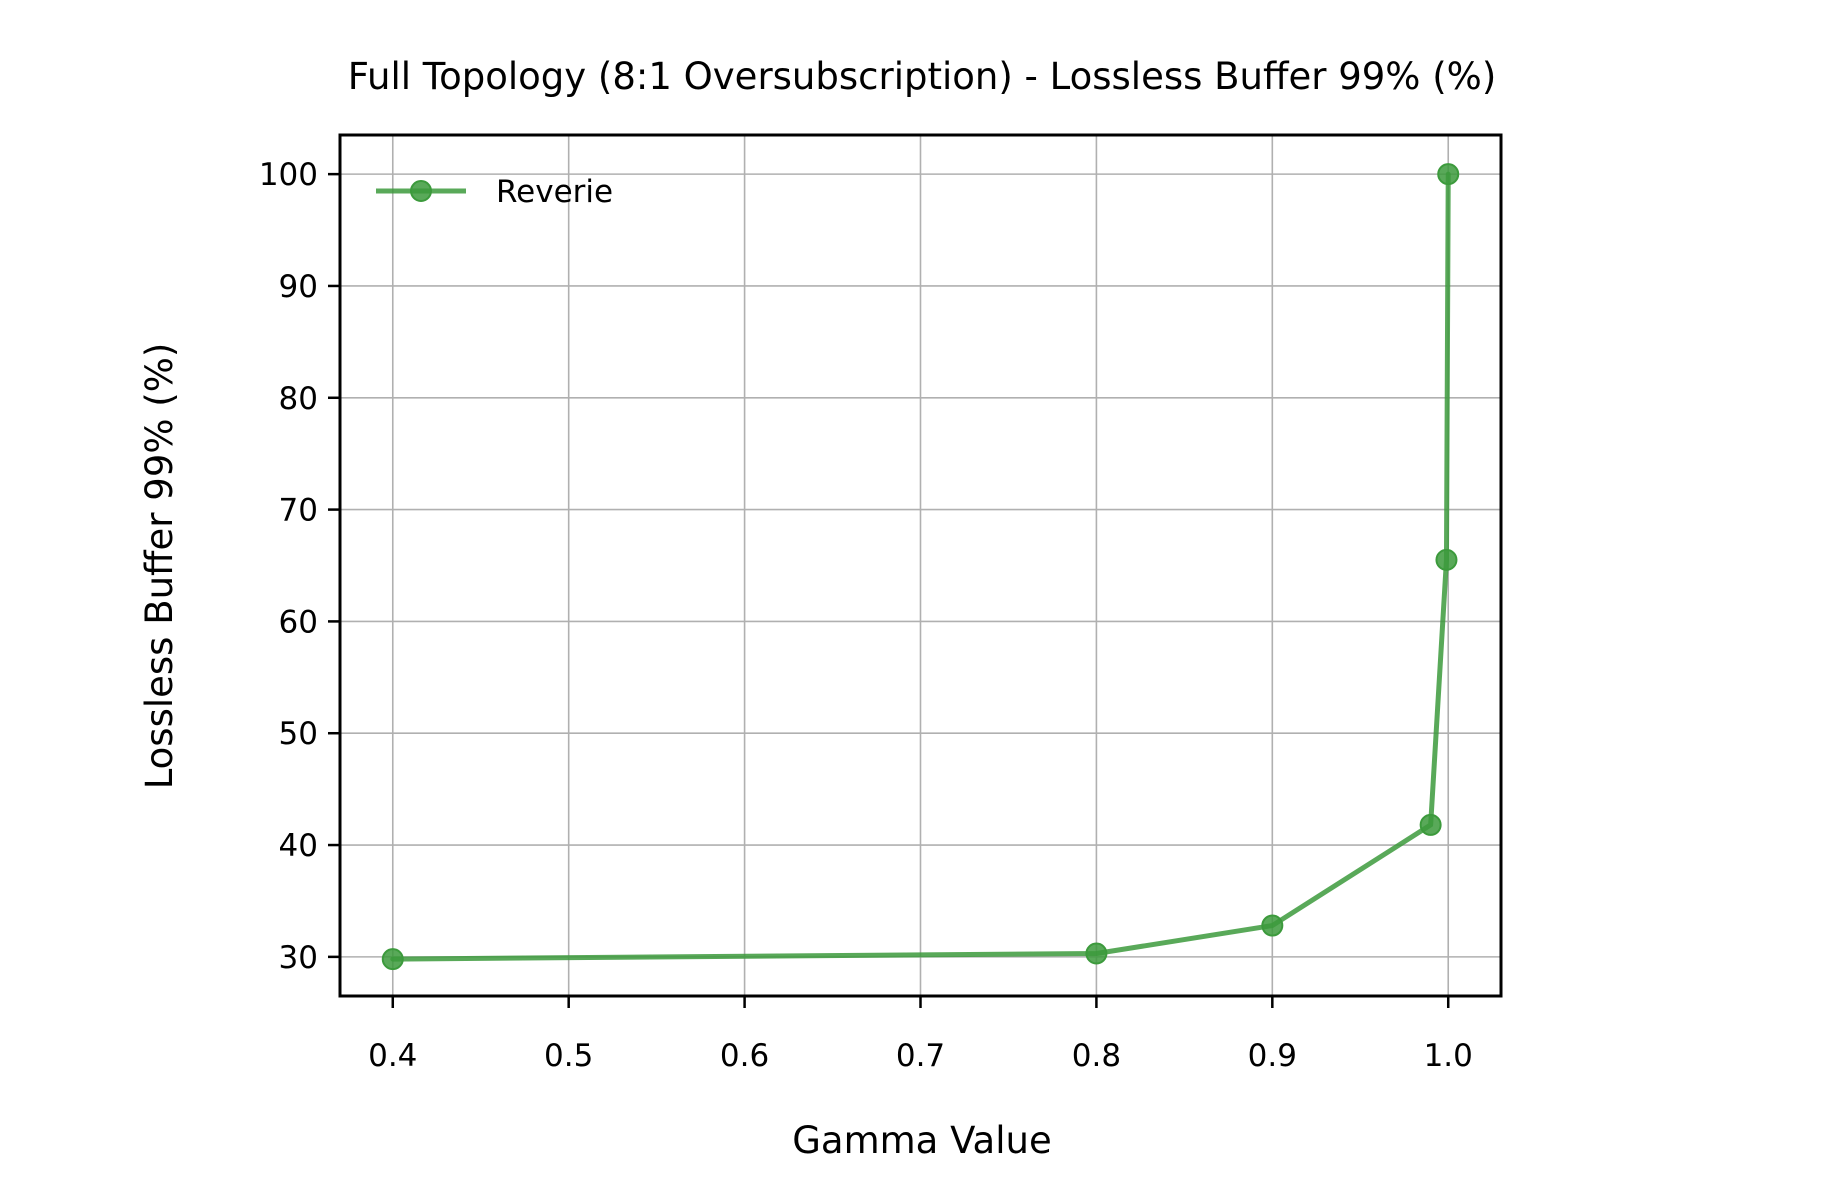  What do you see at coordinates (298, 958) in the screenshot?
I see `y-tick-label: 30` at bounding box center [298, 958].